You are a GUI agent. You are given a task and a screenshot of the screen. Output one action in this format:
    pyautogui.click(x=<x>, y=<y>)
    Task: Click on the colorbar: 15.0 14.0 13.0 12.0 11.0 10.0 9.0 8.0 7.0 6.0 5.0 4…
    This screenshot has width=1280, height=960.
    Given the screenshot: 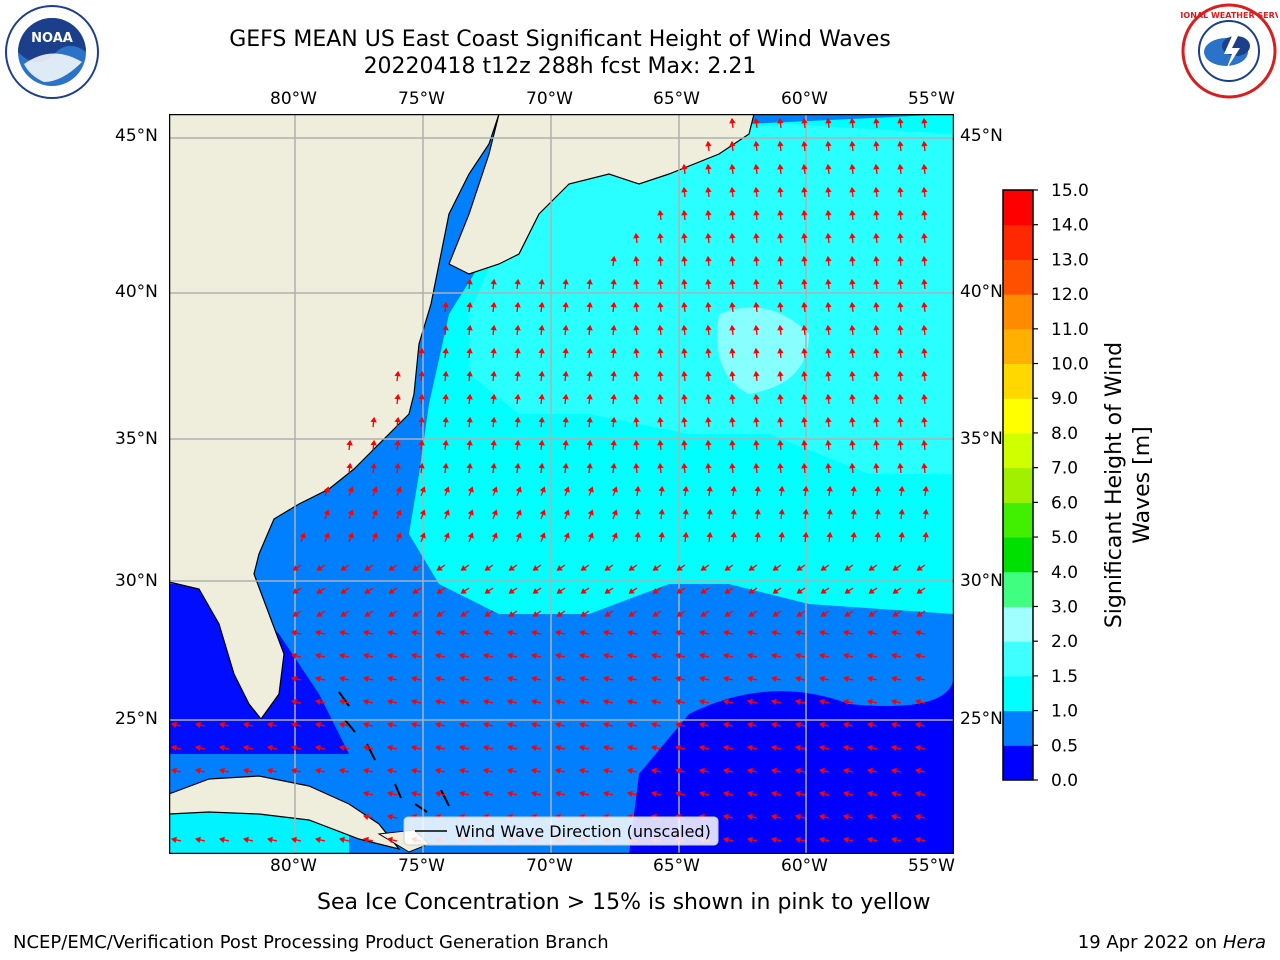 What is the action you would take?
    pyautogui.click(x=1045, y=485)
    